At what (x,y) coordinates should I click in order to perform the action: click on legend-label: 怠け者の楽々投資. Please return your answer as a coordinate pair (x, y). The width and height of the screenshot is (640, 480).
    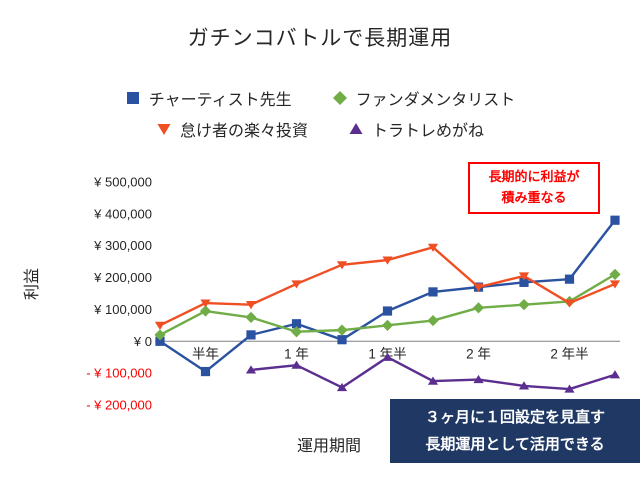
    Looking at the image, I should click on (243, 131).